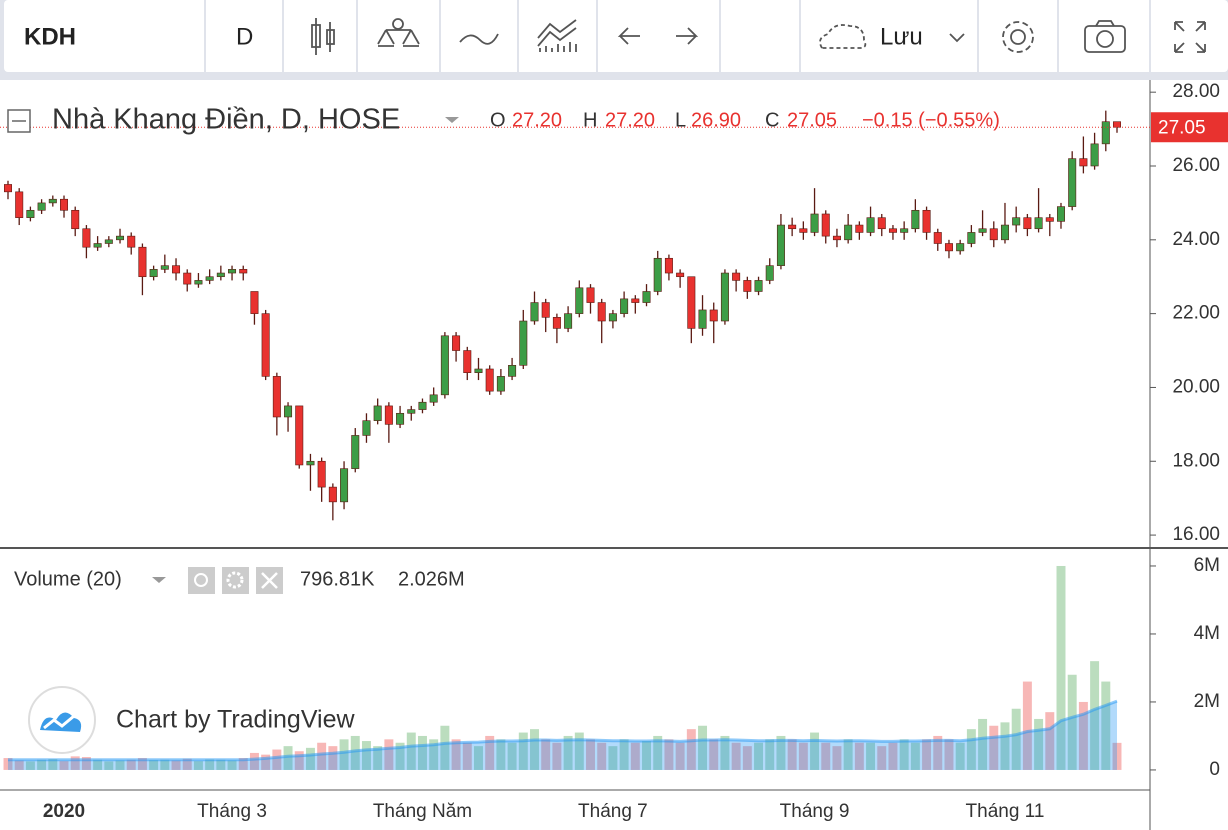  I want to click on symbol: KDH, so click(50, 36).